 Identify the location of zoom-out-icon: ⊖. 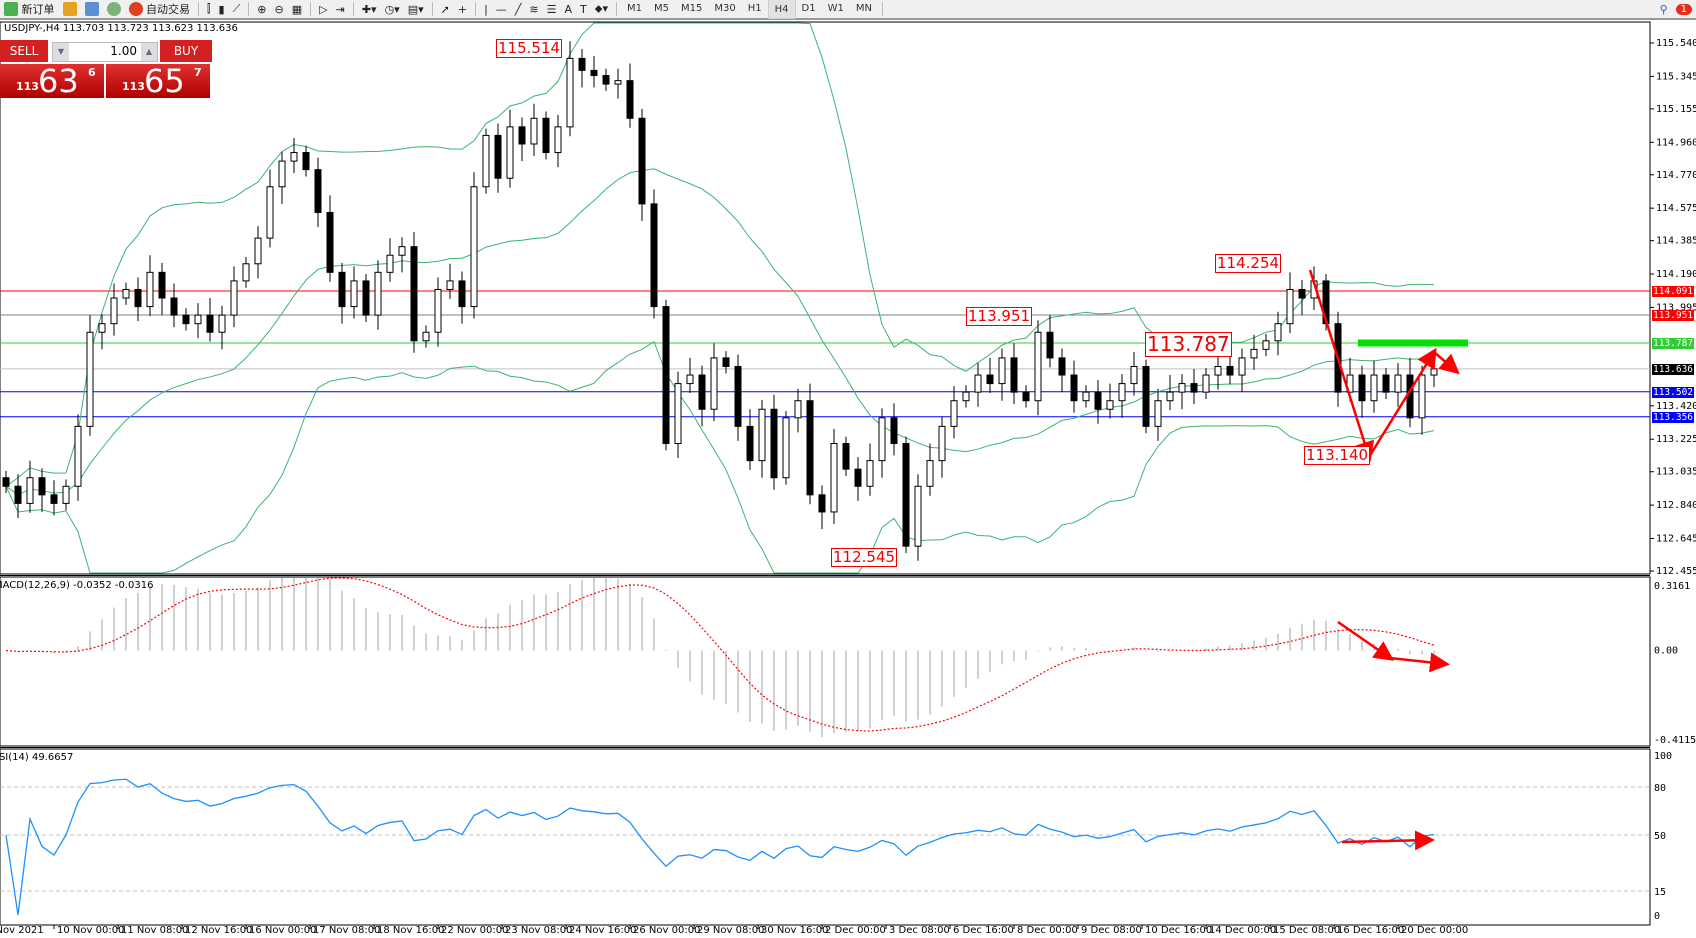
(279, 9).